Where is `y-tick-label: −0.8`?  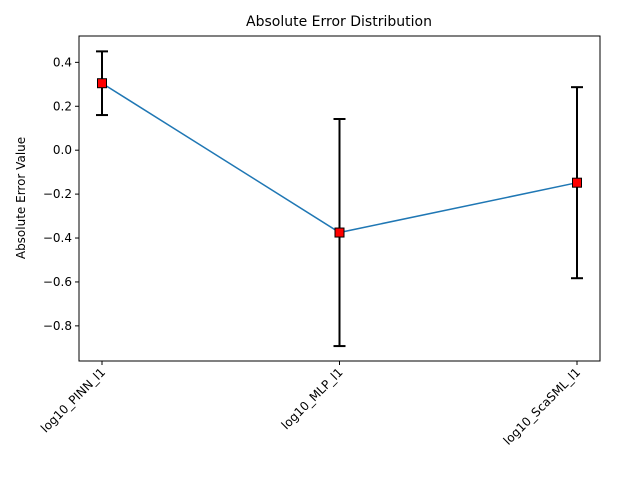 y-tick-label: −0.8 is located at coordinates (57, 326).